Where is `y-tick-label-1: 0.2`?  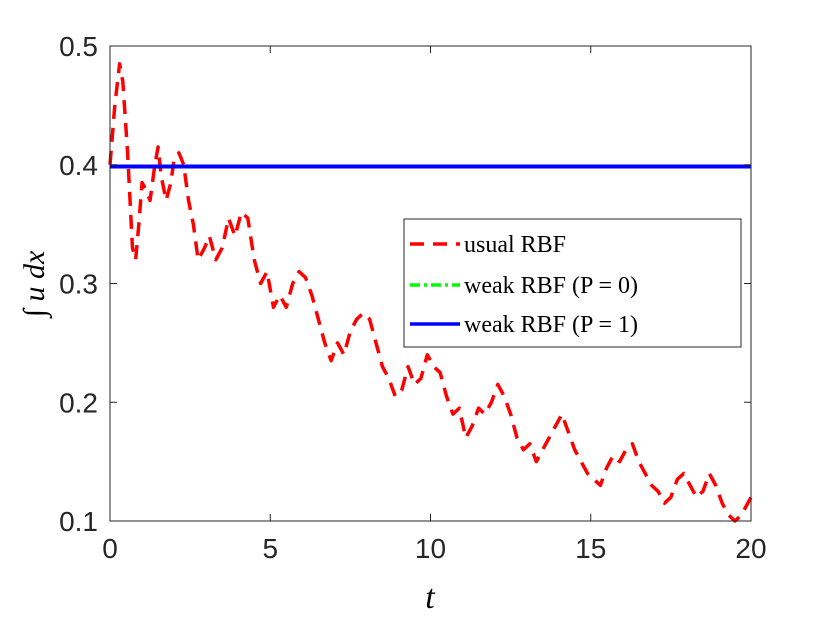
y-tick-label-1: 0.2 is located at coordinates (78, 402).